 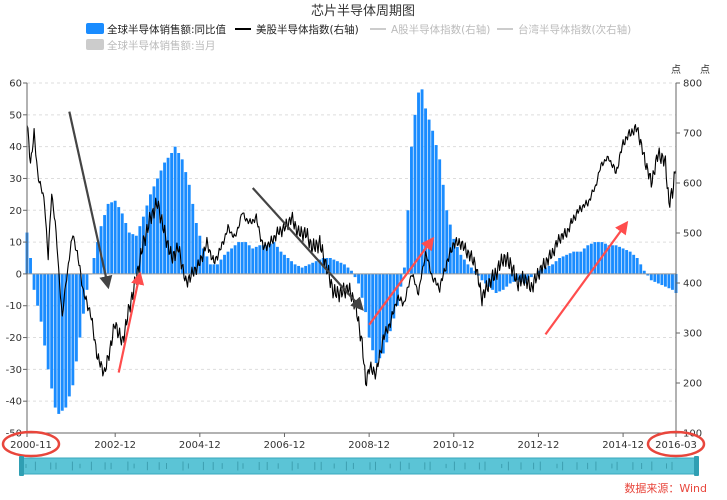 What do you see at coordinates (151, 45) in the screenshot?
I see `legend-item: 全球半导体销售额:当月` at bounding box center [151, 45].